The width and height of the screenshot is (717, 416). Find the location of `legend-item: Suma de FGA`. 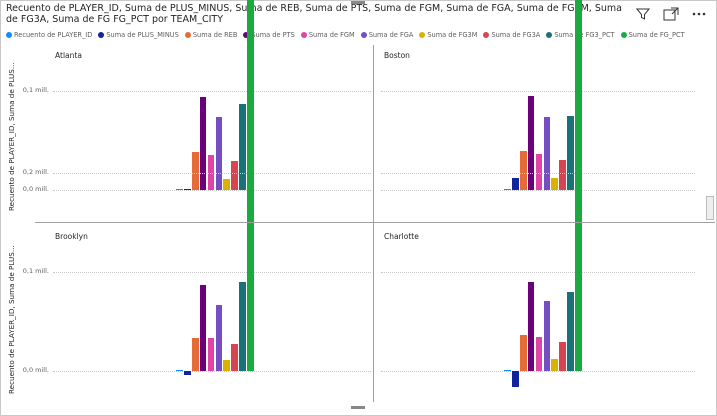

legend-item: Suma de FGA is located at coordinates (387, 35).